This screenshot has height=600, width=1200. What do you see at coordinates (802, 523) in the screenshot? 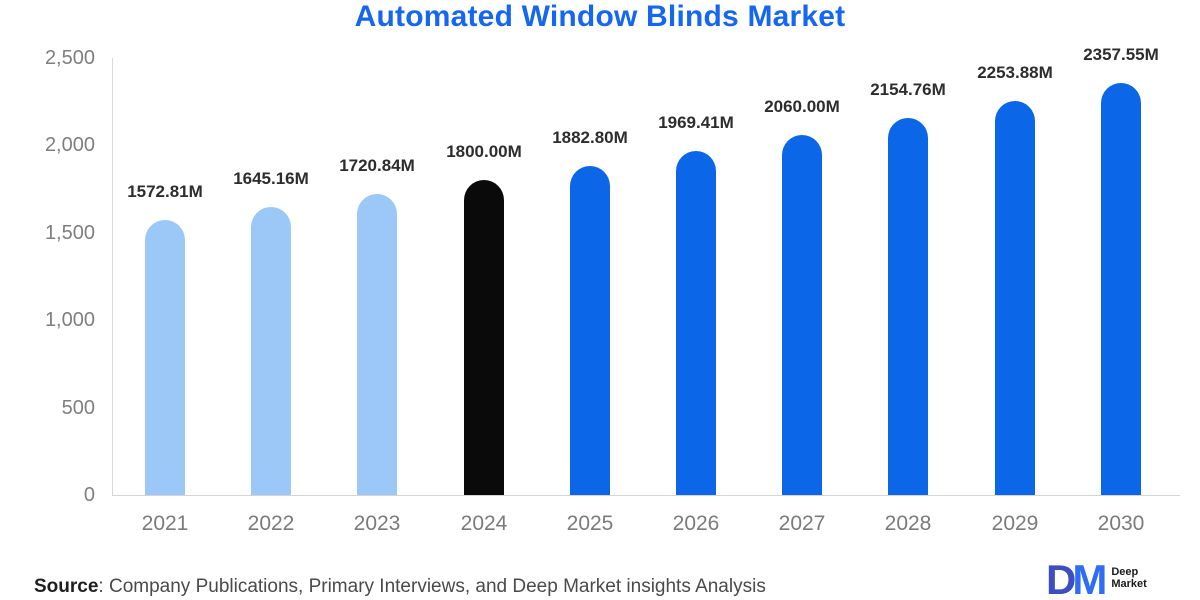
I see `x-axis-tick: 2027` at bounding box center [802, 523].